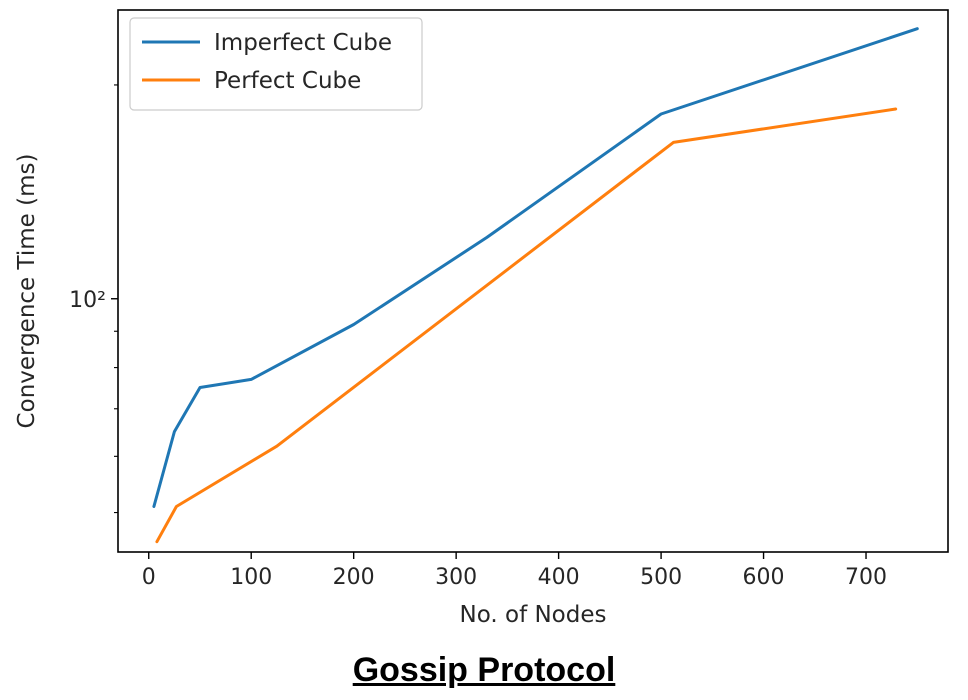 The width and height of the screenshot is (968, 700). Describe the element at coordinates (661, 577) in the screenshot. I see `x-tick-label: 500` at that location.